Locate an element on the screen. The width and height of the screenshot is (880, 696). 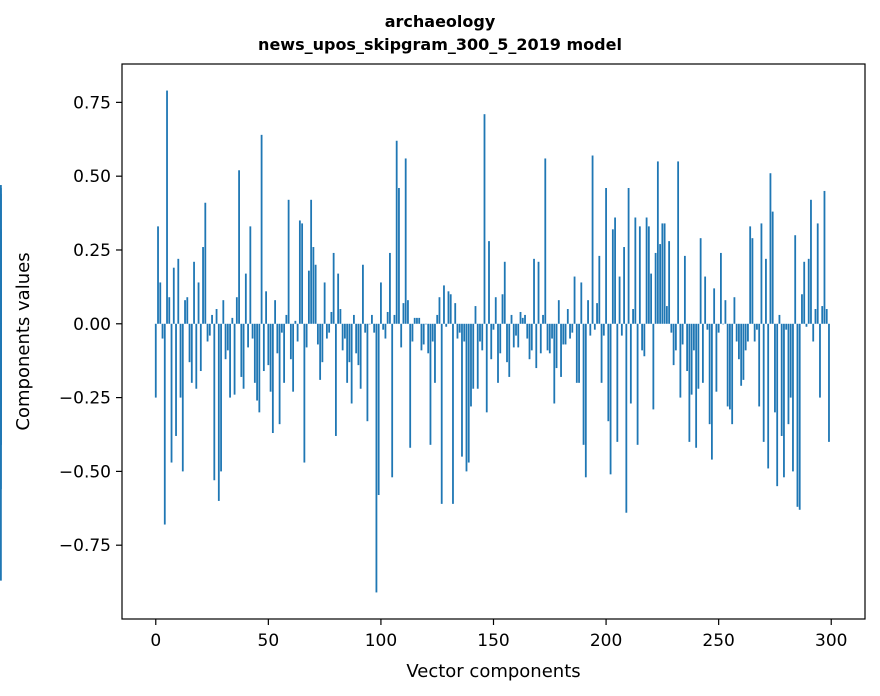
x-tick-label: 200 is located at coordinates (606, 641).